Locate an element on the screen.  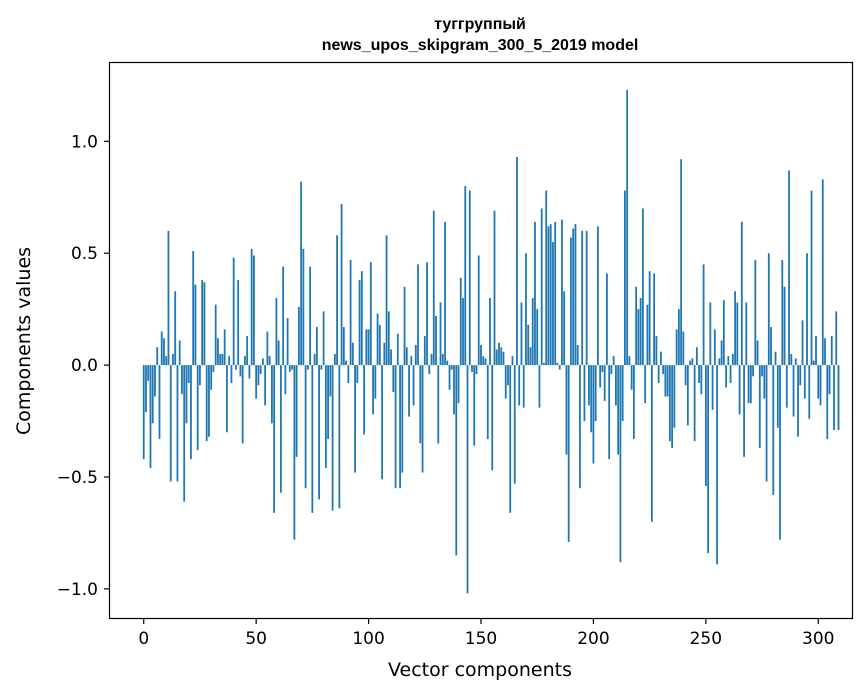
y-tick-label: 1.0 is located at coordinates (84, 142).